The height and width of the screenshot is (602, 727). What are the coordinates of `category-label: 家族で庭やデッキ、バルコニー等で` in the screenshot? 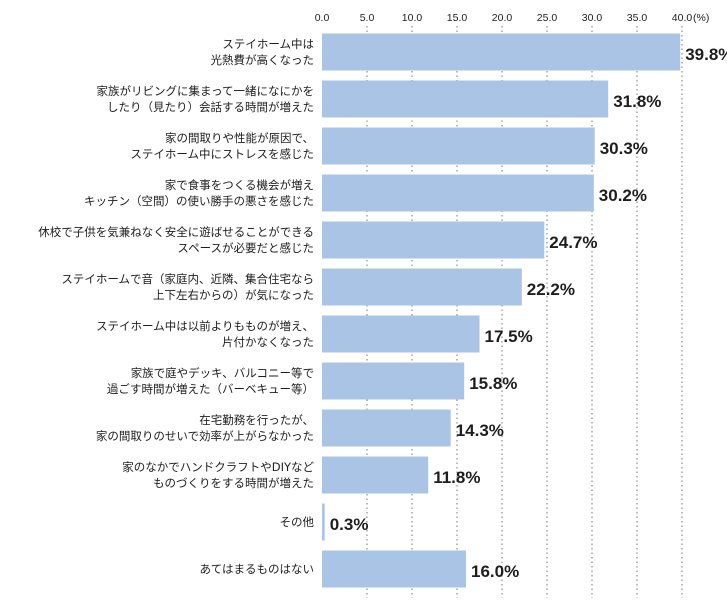 It's located at (222, 373).